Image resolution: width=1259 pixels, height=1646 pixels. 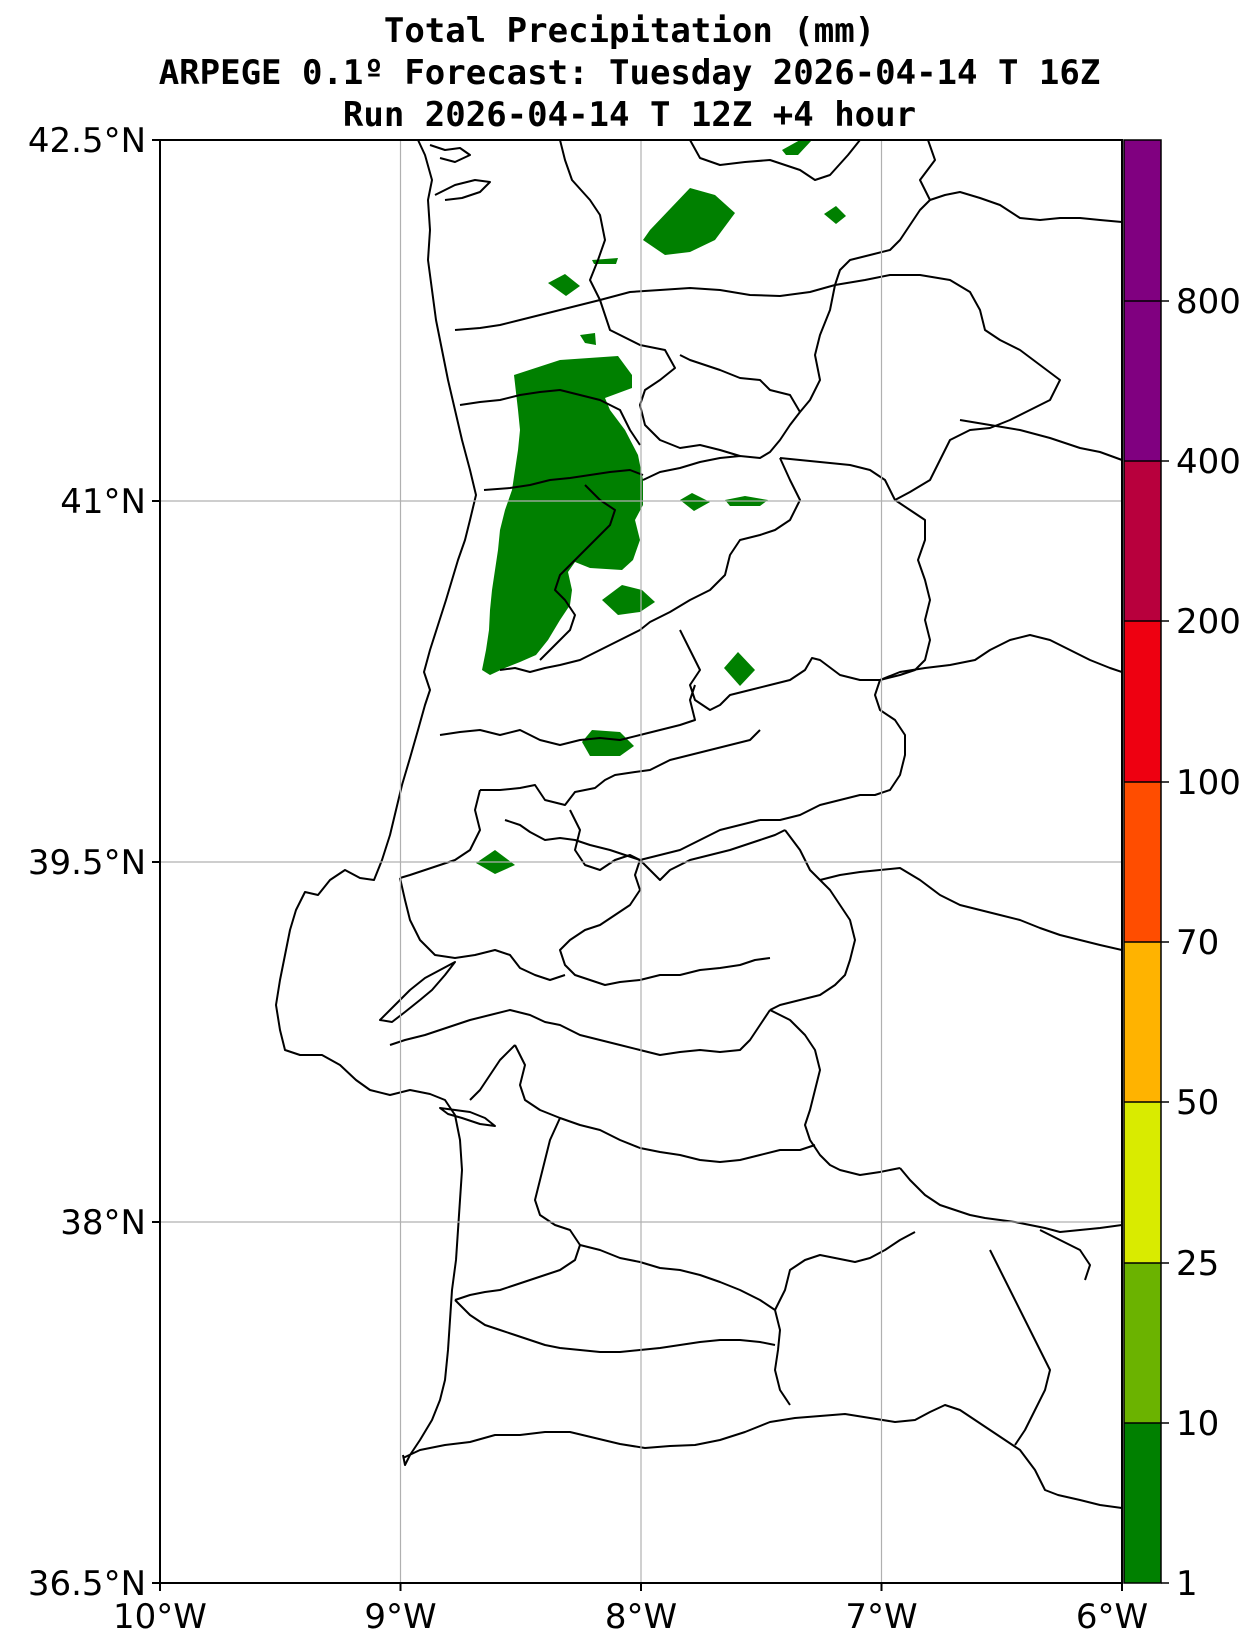 I want to click on border-portugal-spain, so click(x=739, y=382).